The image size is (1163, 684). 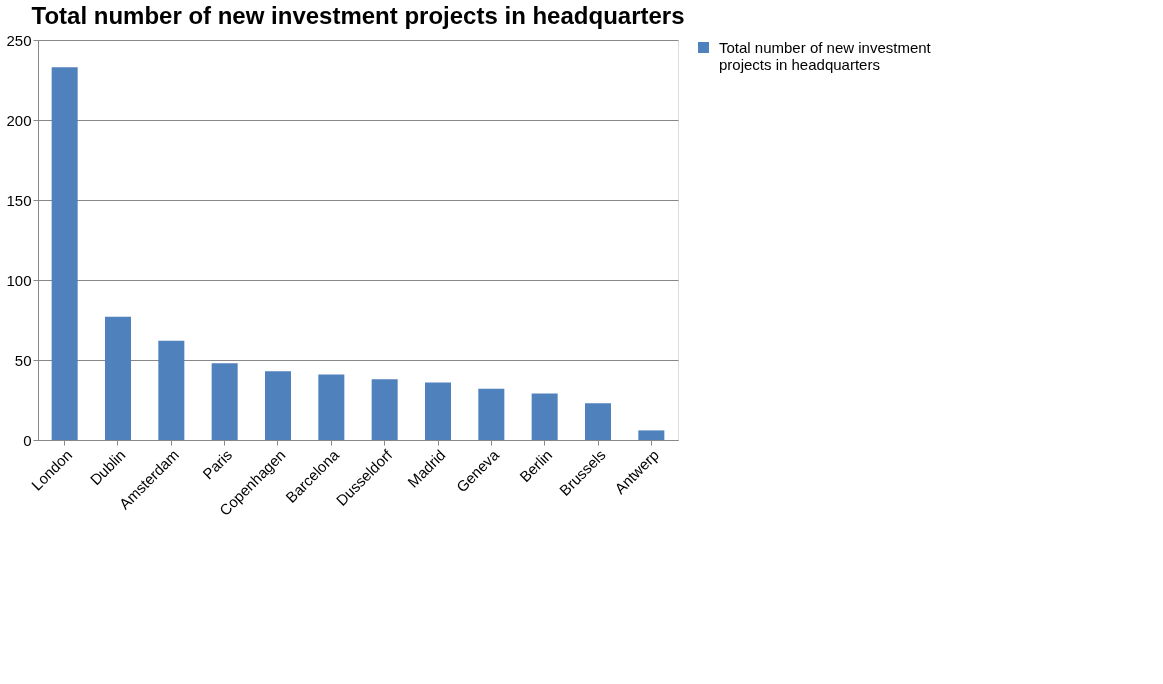 I want to click on chart-title: Total number of new investment projects in headquarters, so click(x=358, y=15).